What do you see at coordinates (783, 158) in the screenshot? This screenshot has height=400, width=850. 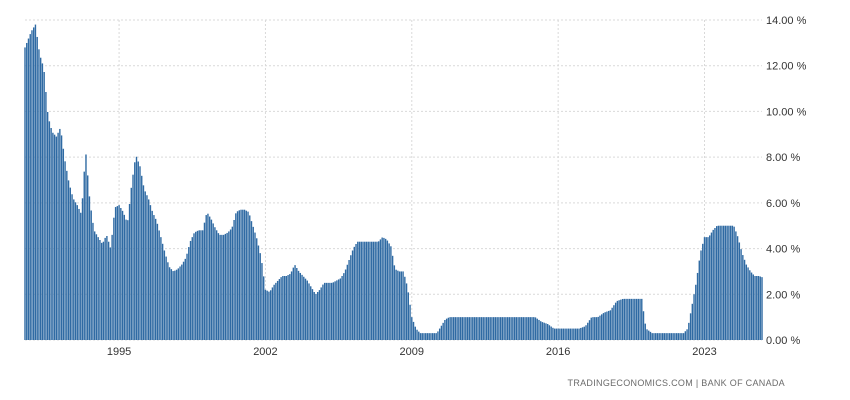 I see `y-tick-label: 8.00 %` at bounding box center [783, 158].